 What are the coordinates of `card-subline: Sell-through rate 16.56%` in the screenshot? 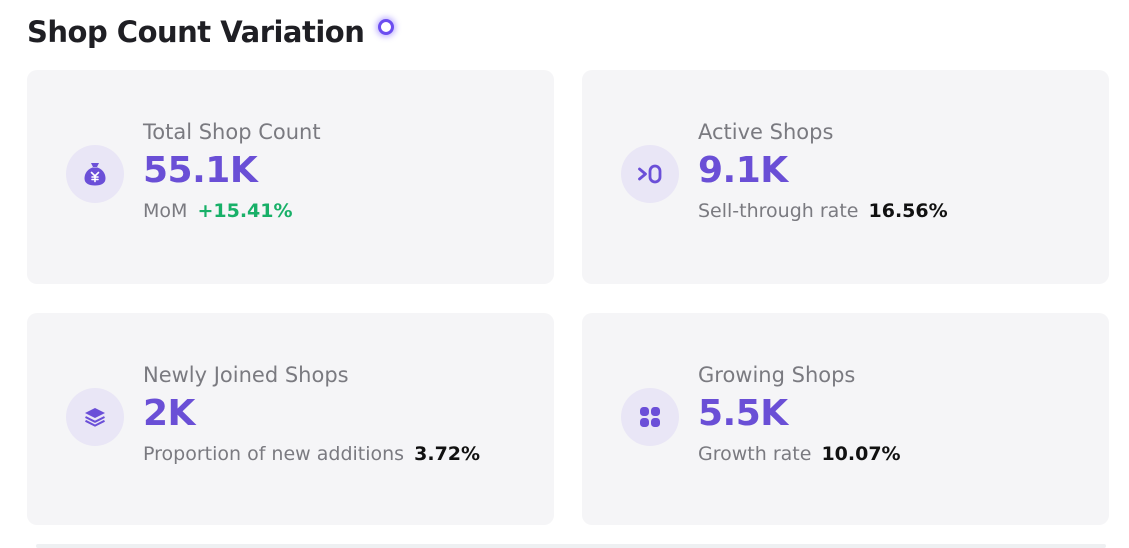 It's located at (823, 211).